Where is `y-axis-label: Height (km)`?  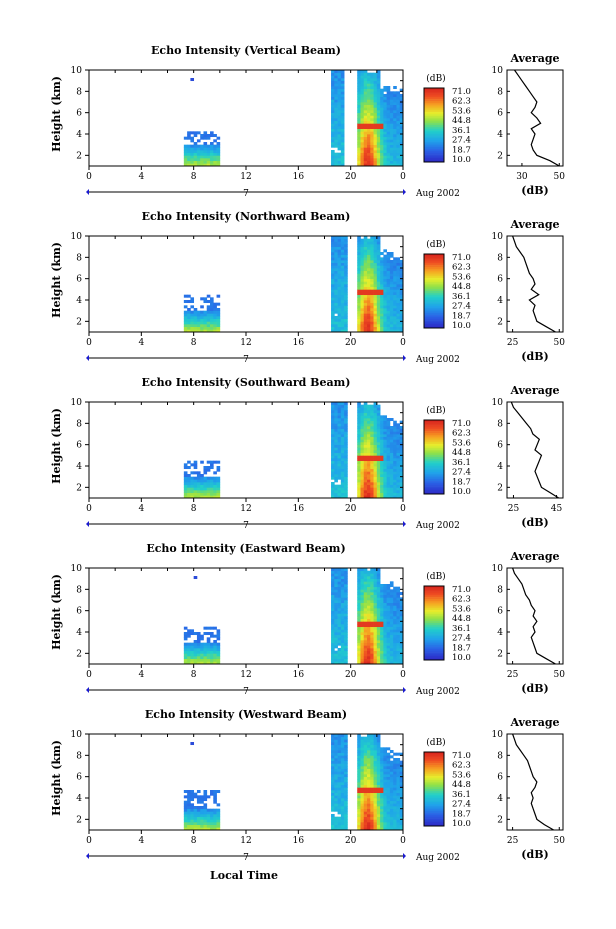 y-axis-label: Height (km) is located at coordinates (56, 778).